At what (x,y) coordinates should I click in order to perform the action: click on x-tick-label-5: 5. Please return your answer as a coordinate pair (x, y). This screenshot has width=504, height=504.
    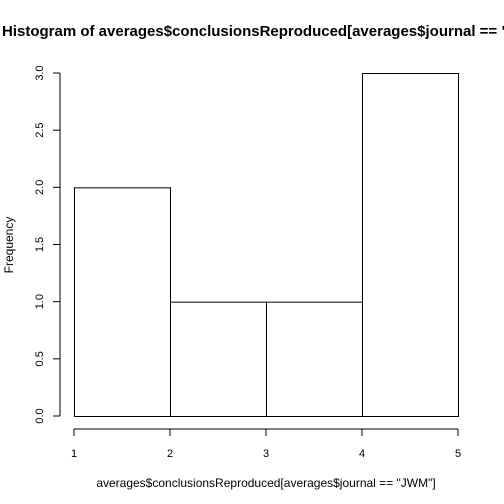
    Looking at the image, I should click on (458, 454).